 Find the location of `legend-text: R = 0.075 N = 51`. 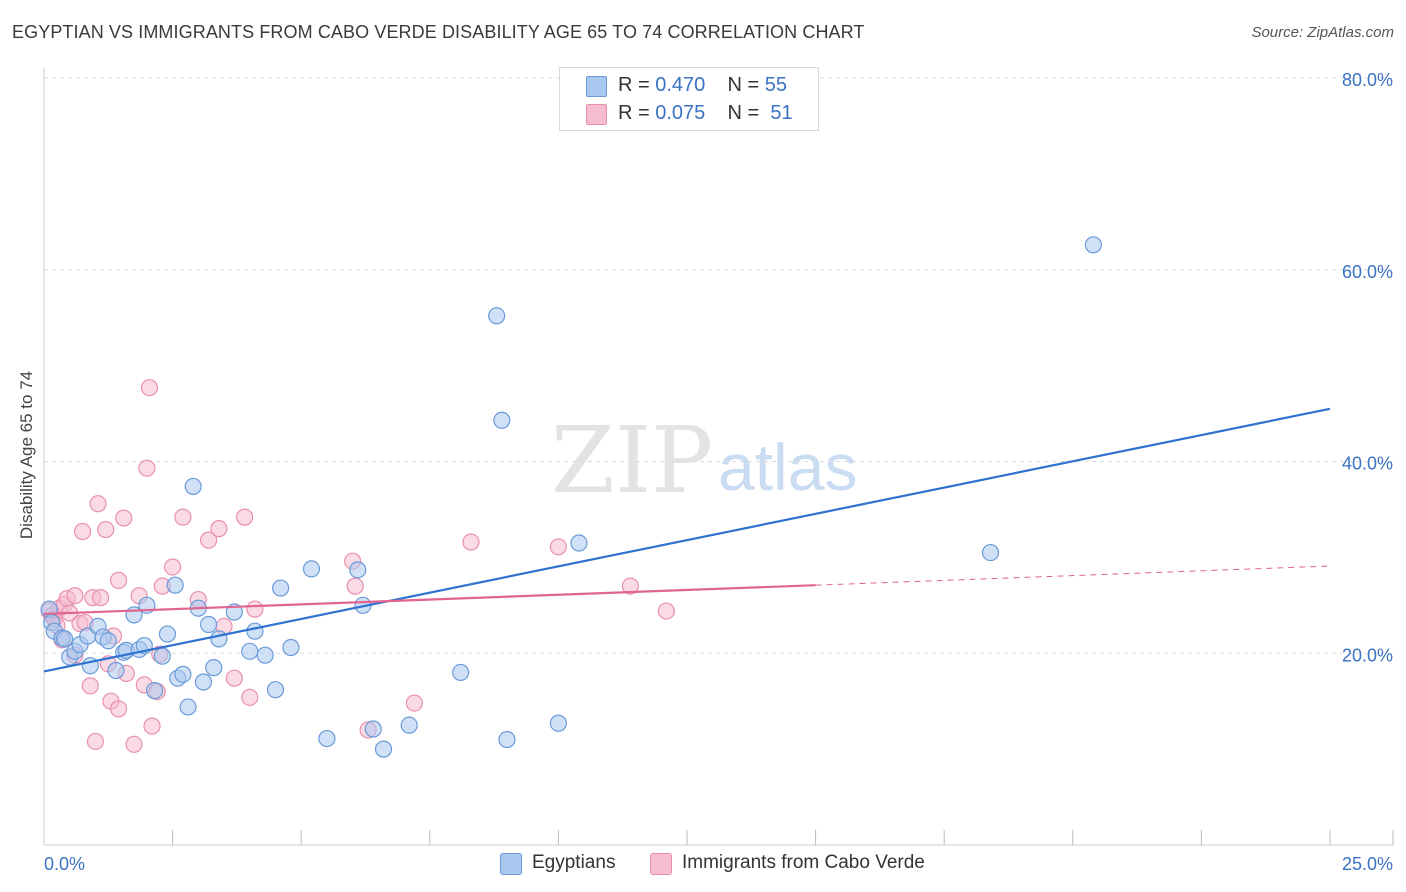

legend-text: R = 0.075 N = 51 is located at coordinates (705, 113).